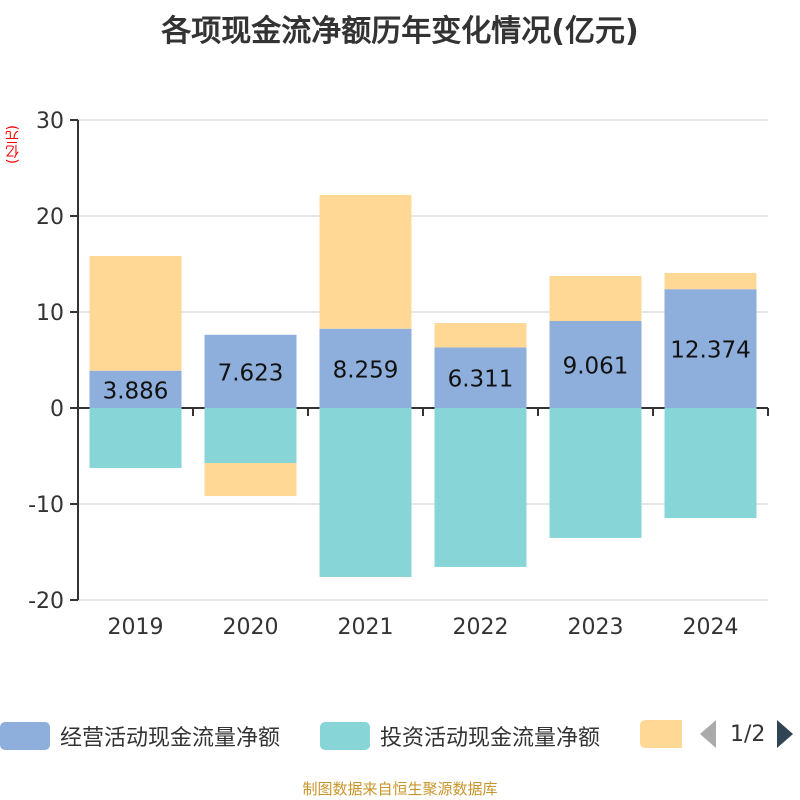 The image size is (800, 800). Describe the element at coordinates (785, 734) in the screenshot. I see `next-page-icon` at that location.